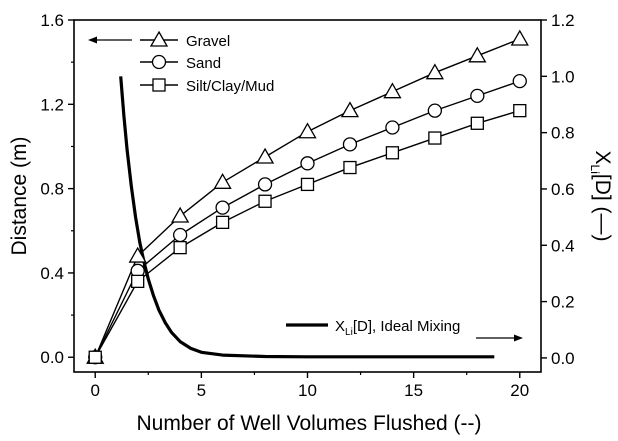 The height and width of the screenshot is (441, 618). I want to click on x-tick-label-0: 0, so click(94, 390).